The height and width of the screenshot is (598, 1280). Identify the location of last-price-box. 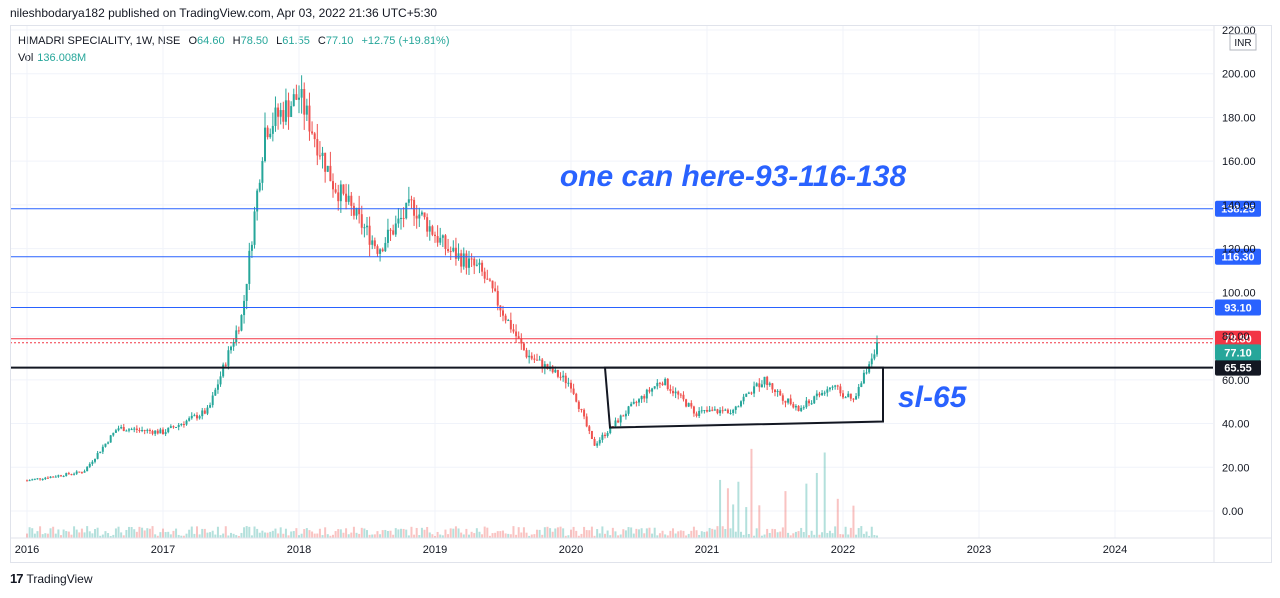
(1238, 352).